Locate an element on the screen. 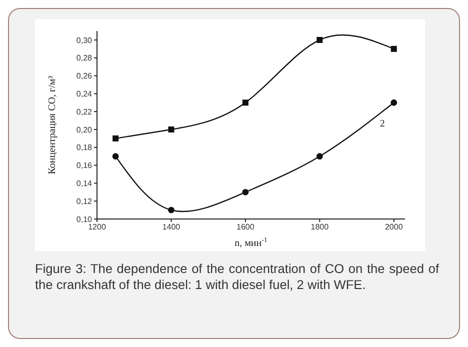  x-tick-label: 2000 is located at coordinates (394, 227).